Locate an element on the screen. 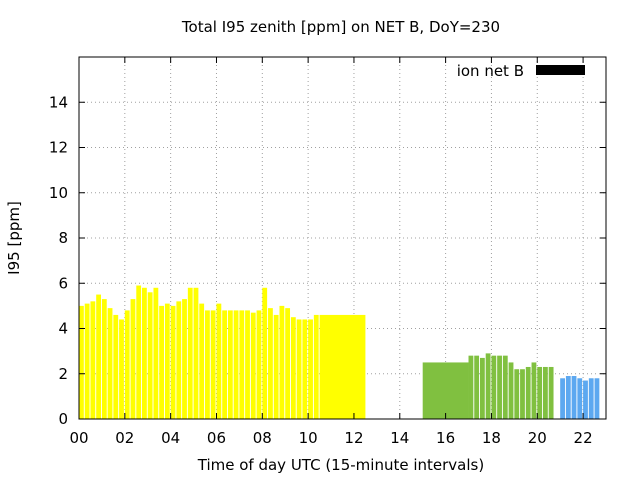 Image resolution: width=640 pixels, height=480 pixels. x-tick-label: 06 is located at coordinates (216, 438).